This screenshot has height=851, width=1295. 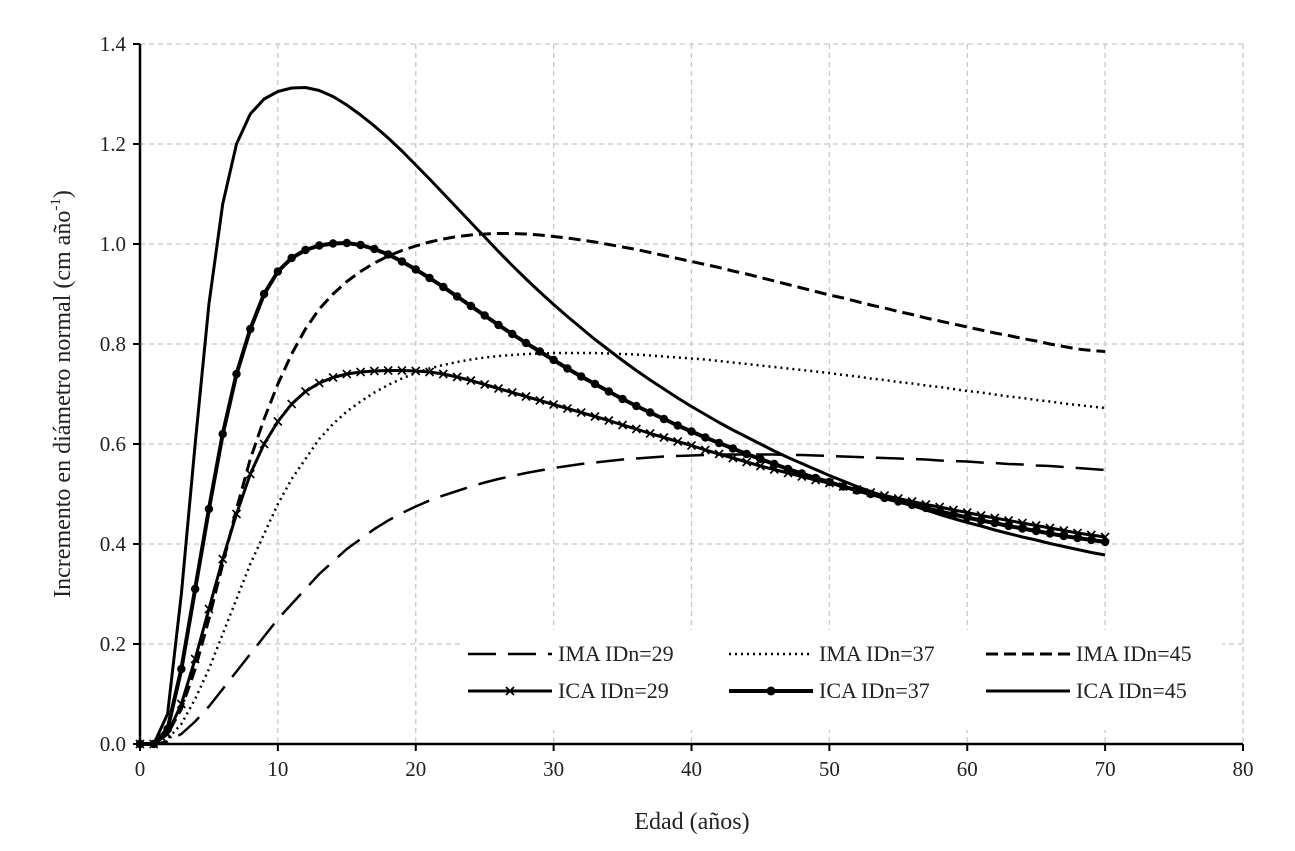 I want to click on x-tick-label: 0, so click(x=140, y=769).